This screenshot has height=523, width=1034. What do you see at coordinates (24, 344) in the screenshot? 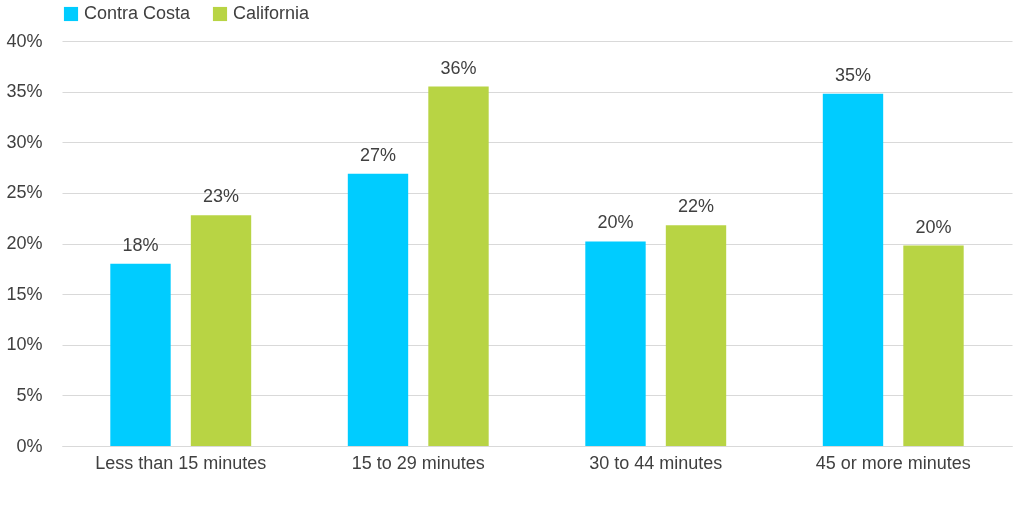
I see `y-tick-label: 10%` at bounding box center [24, 344].